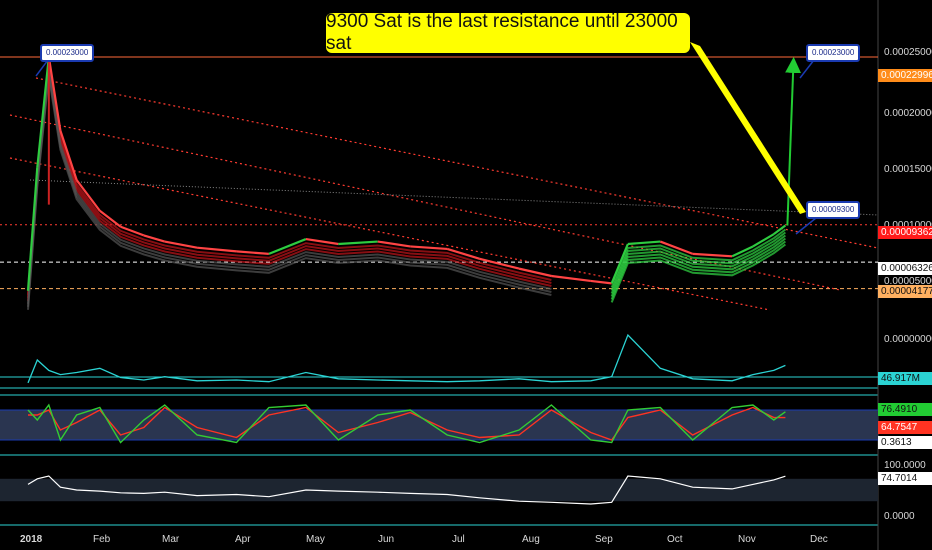 This screenshot has height=550, width=932. Describe the element at coordinates (908, 52) in the screenshot. I see `price-axis-tick: 0.00025000` at that location.